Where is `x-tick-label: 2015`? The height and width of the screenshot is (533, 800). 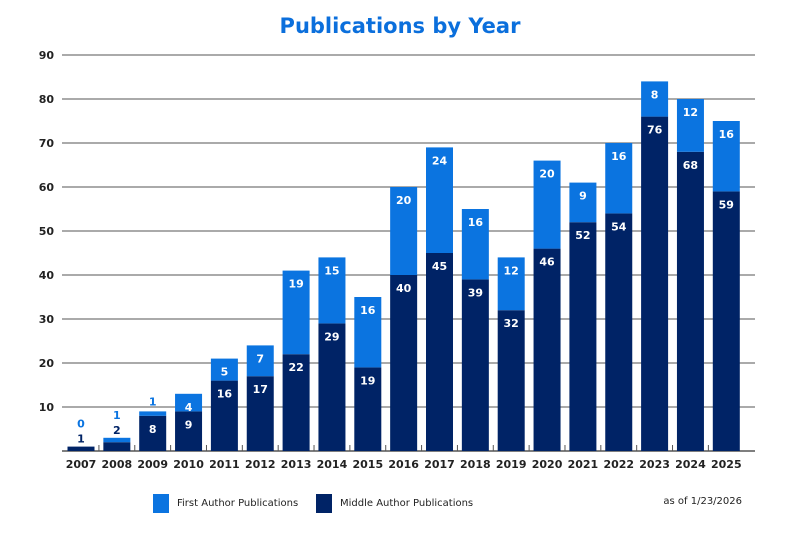 x-tick-label: 2015 is located at coordinates (367, 464).